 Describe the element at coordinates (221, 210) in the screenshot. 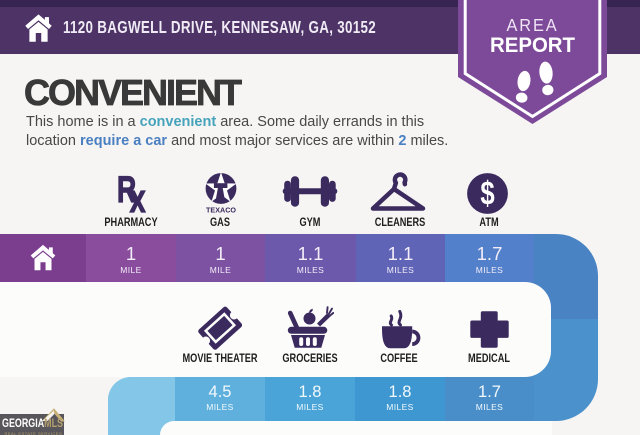

I see `svg-text: TEXACO` at that location.